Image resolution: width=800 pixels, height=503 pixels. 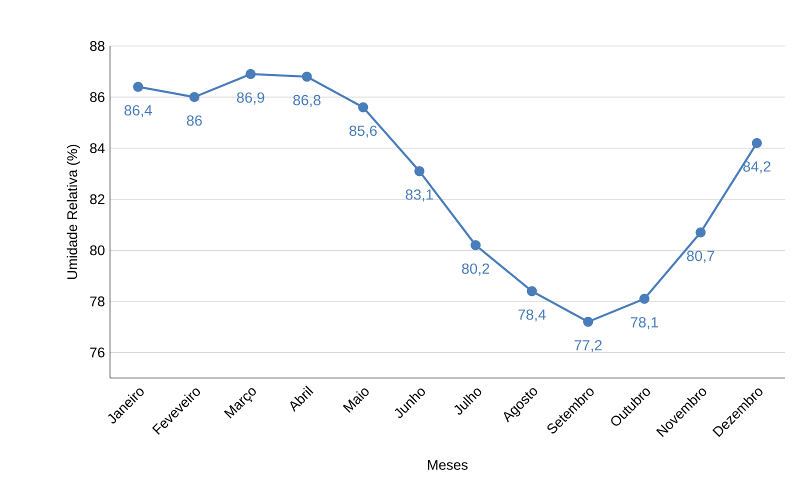 I want to click on data-label: 86,9, so click(x=250, y=98).